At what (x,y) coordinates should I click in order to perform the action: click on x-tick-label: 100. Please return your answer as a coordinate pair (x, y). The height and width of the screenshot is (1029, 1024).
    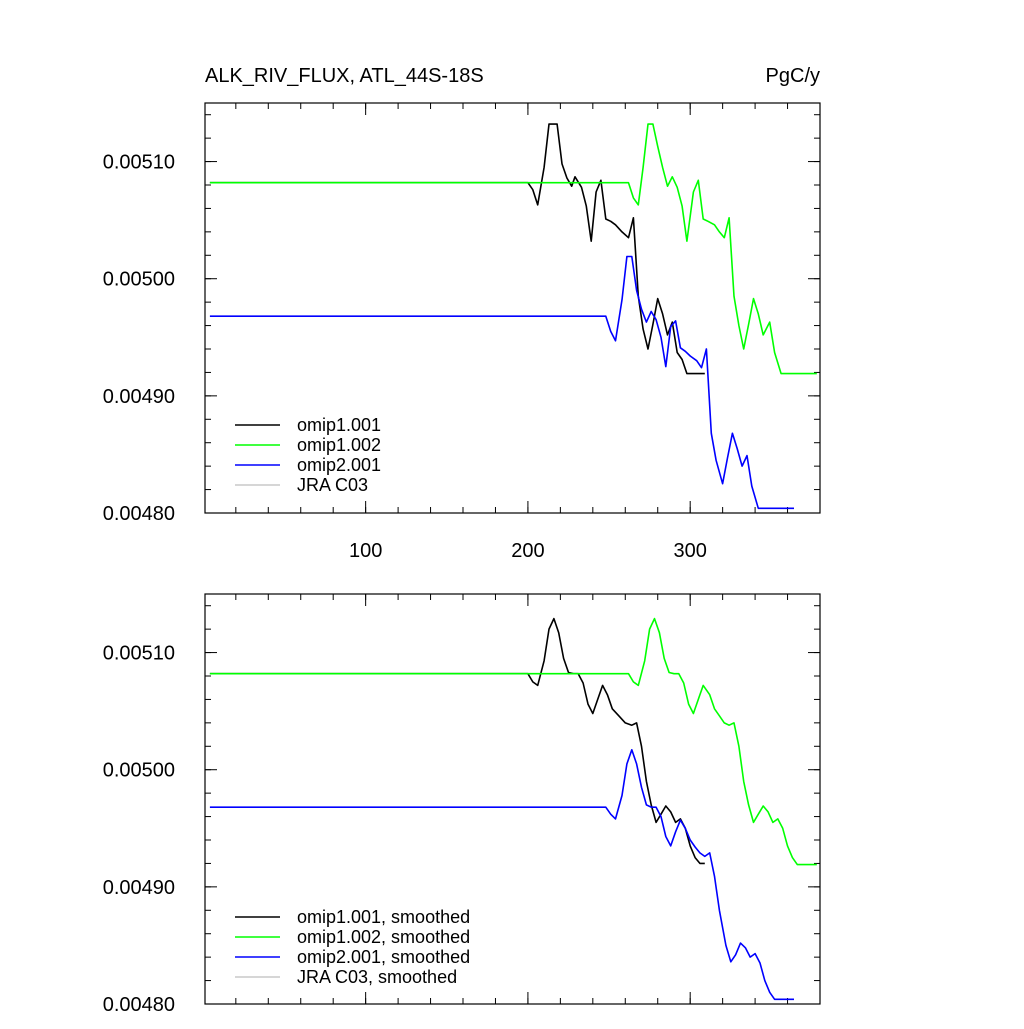
    Looking at the image, I should click on (365, 551).